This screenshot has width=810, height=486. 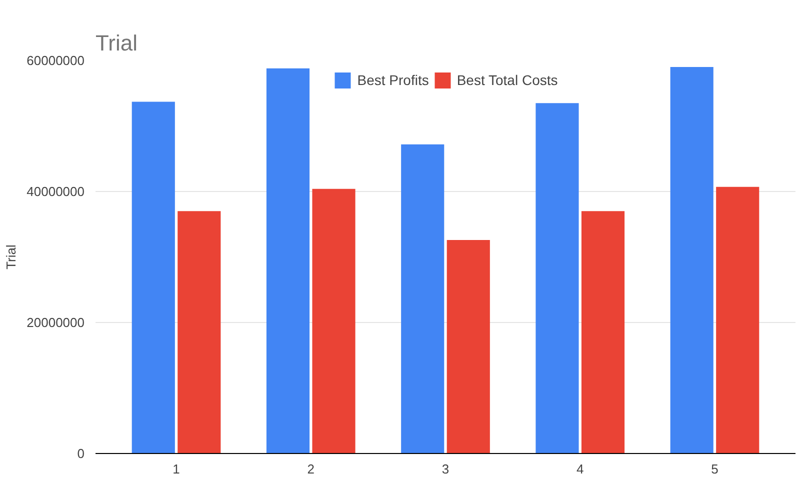 I want to click on x-tick-label: 4, so click(x=580, y=469).